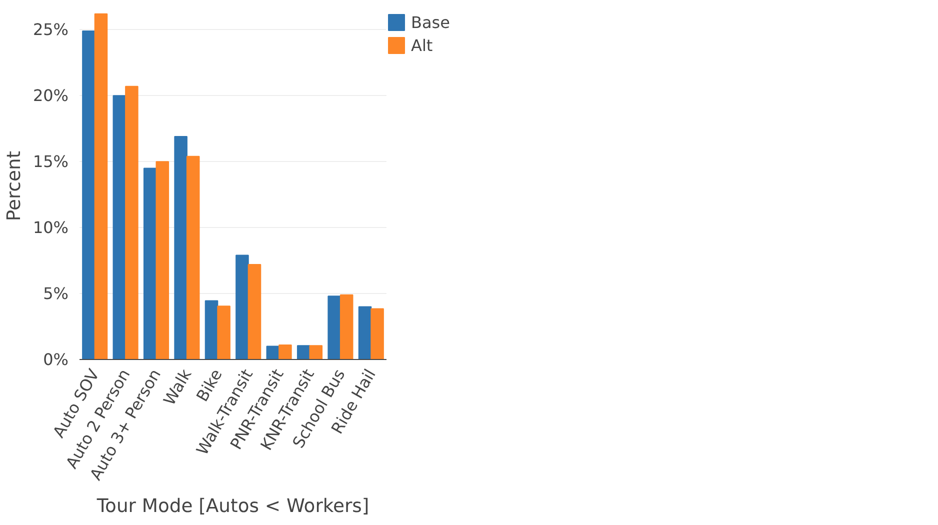  I want to click on legend-label: Alt, so click(422, 45).